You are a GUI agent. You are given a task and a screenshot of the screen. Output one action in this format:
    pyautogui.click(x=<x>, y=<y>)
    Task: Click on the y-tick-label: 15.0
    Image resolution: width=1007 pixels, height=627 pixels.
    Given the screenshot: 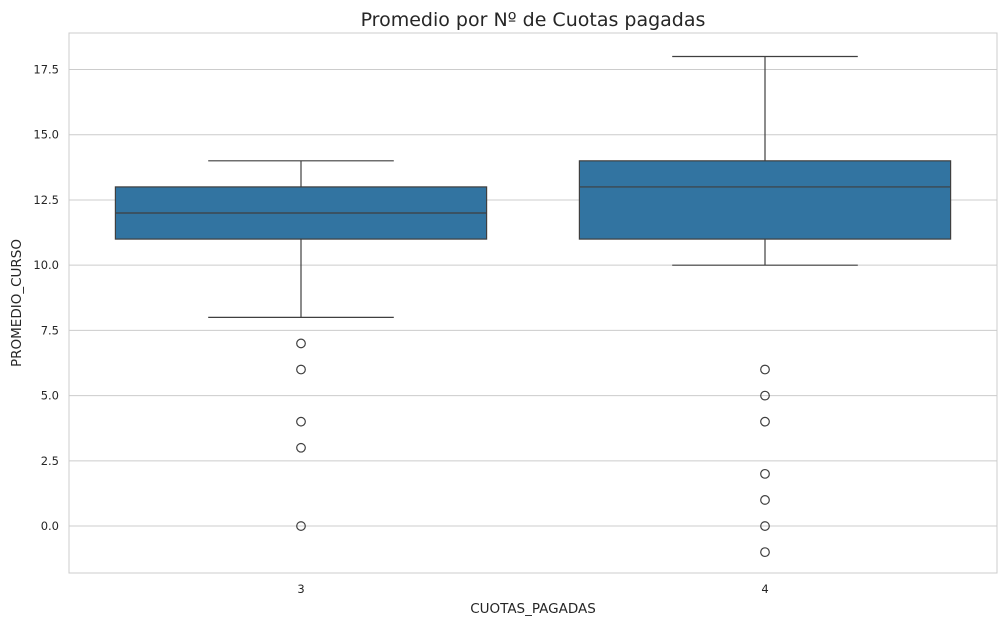 What is the action you would take?
    pyautogui.click(x=46, y=135)
    